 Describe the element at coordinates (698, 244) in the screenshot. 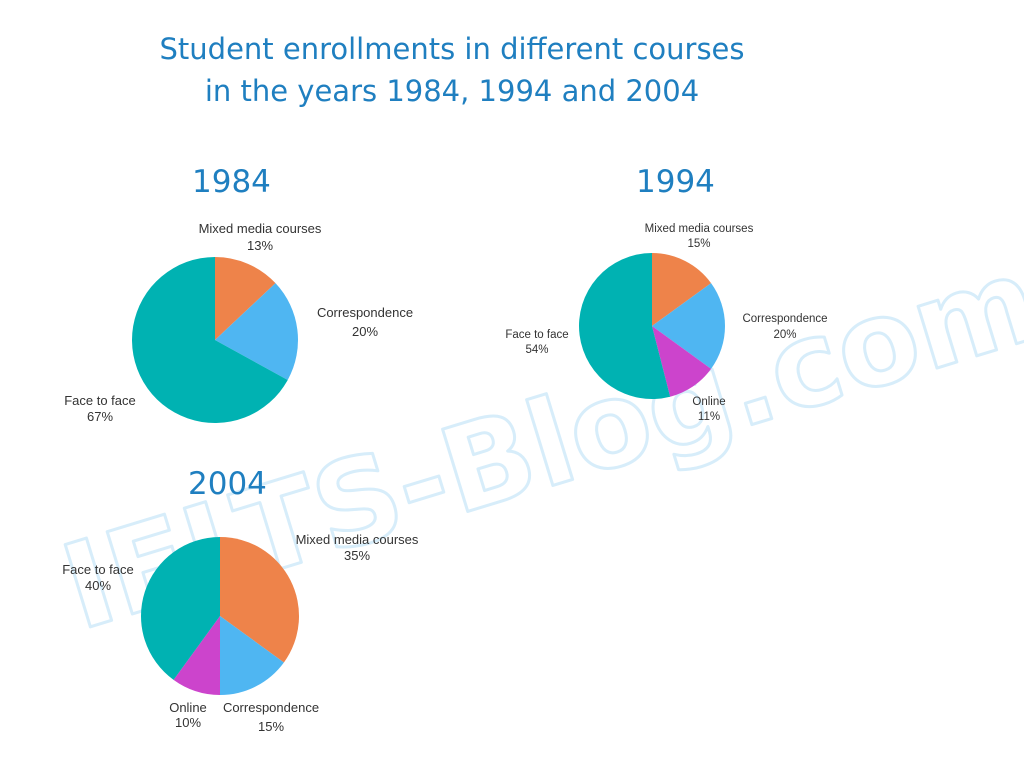

I see `slice-value-1994-mixed-media-courses: 15%` at that location.